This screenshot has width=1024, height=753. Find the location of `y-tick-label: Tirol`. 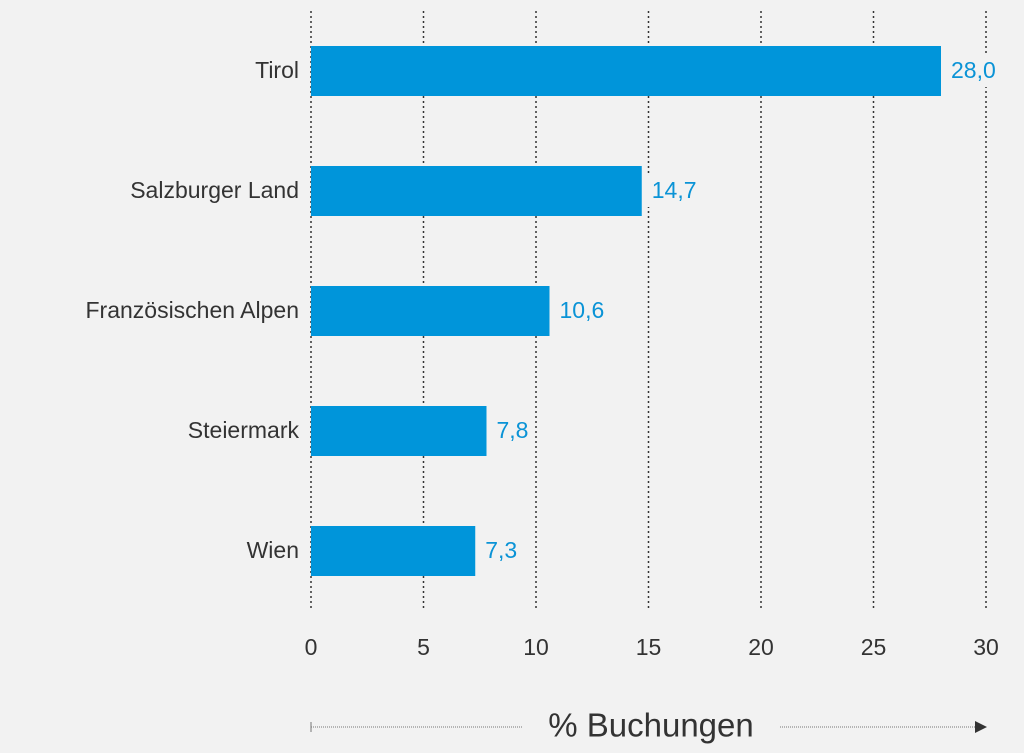

y-tick-label: Tirol is located at coordinates (277, 70).